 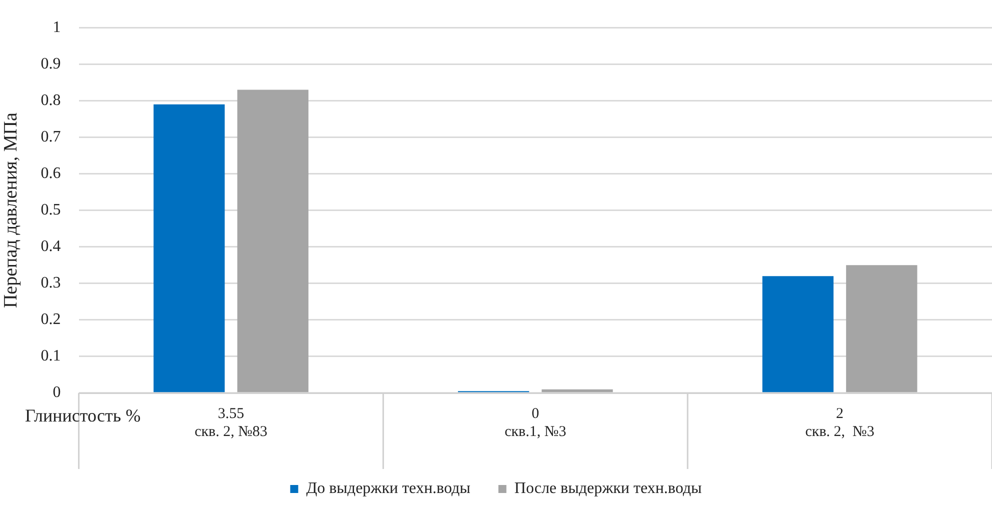 I want to click on y-tick-label: 0.7, so click(x=50, y=137).